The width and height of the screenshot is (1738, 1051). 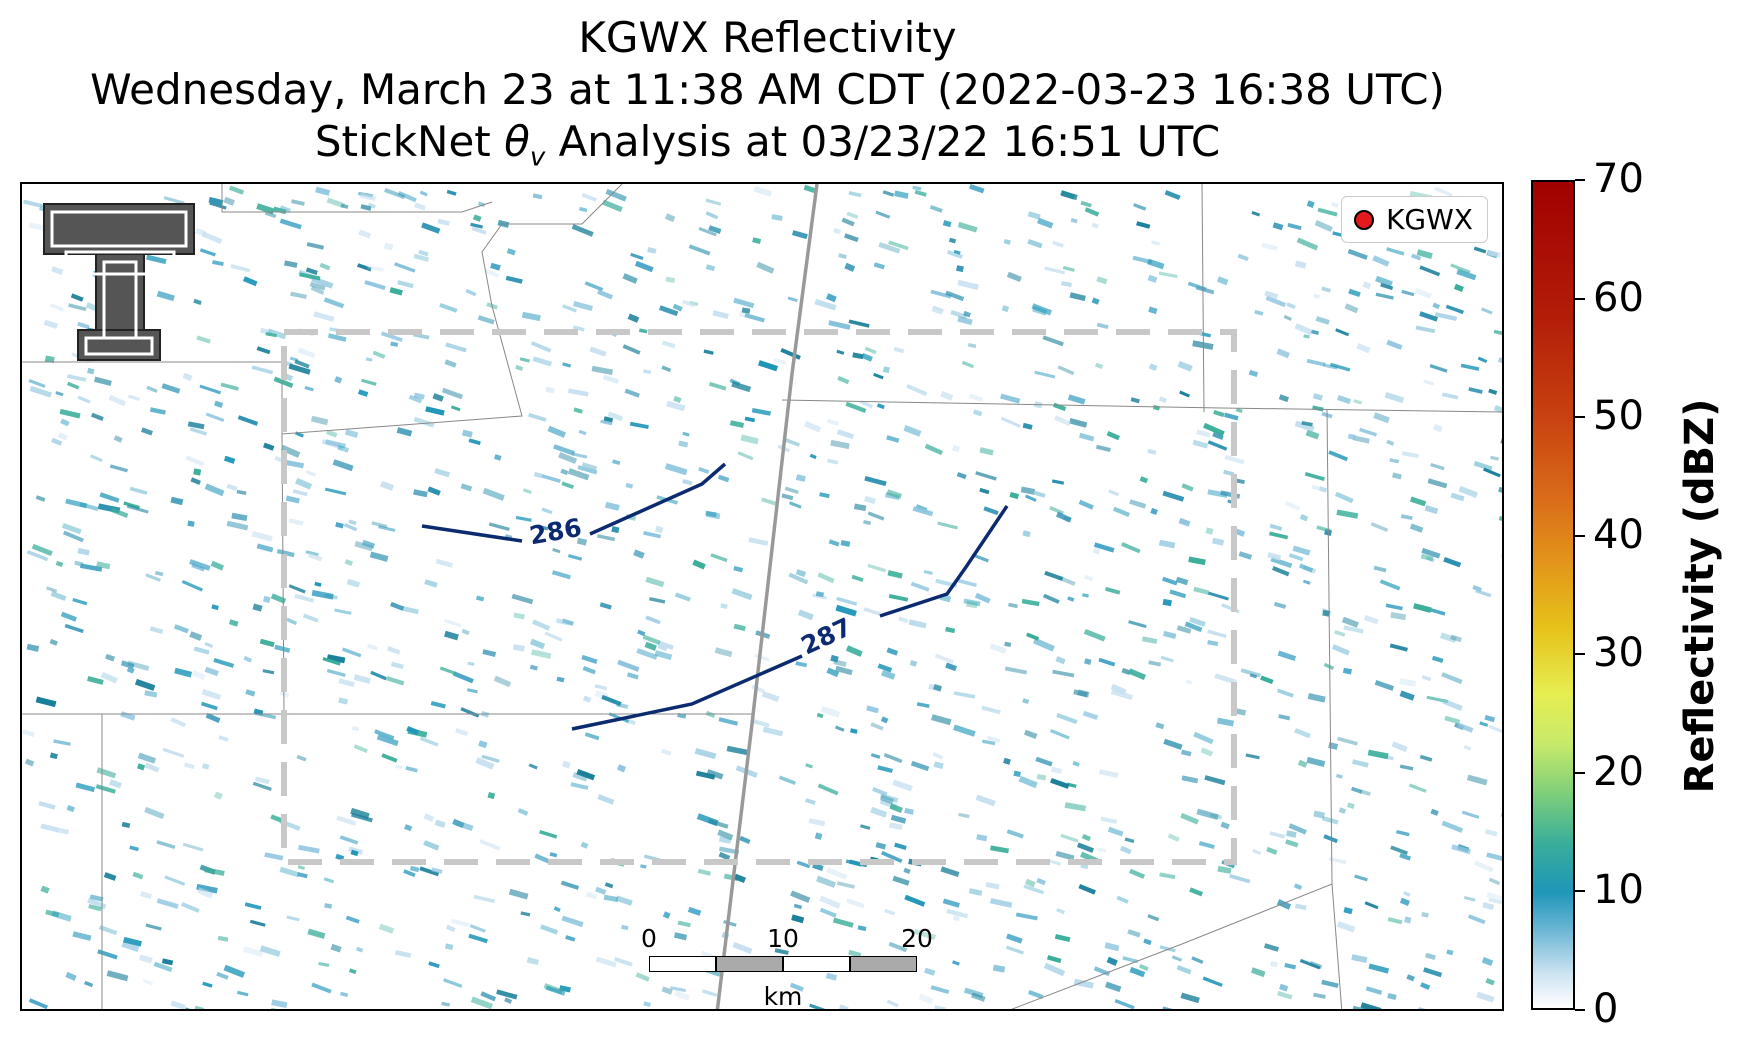 What do you see at coordinates (1606, 1009) in the screenshot?
I see `colorbar-tick-label: 0` at bounding box center [1606, 1009].